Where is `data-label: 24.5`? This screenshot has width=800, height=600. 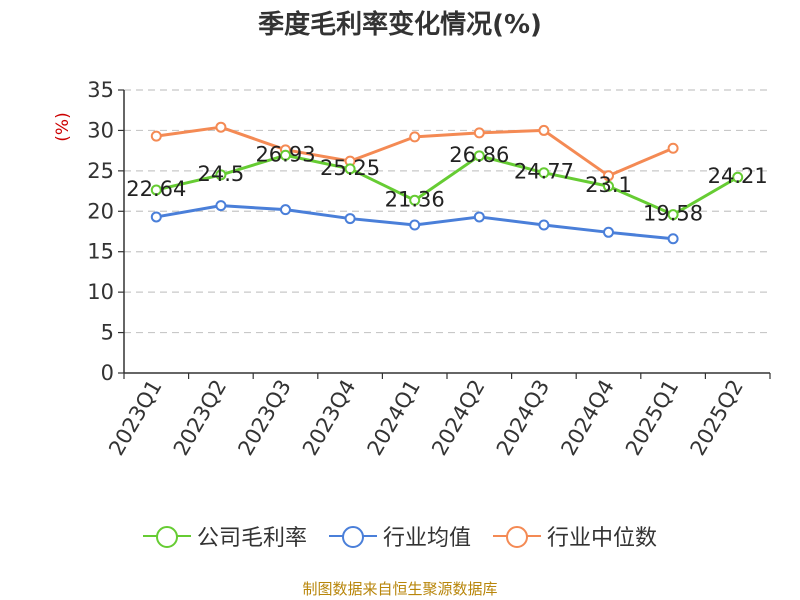
data-label: 24.5 is located at coordinates (221, 174).